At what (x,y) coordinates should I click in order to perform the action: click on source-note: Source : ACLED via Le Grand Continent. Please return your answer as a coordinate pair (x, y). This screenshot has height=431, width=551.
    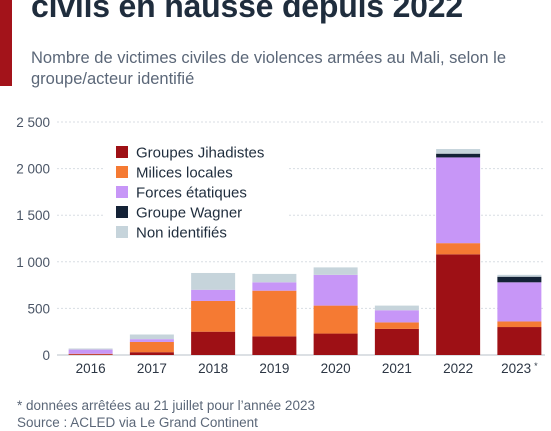
    Looking at the image, I should click on (137, 422).